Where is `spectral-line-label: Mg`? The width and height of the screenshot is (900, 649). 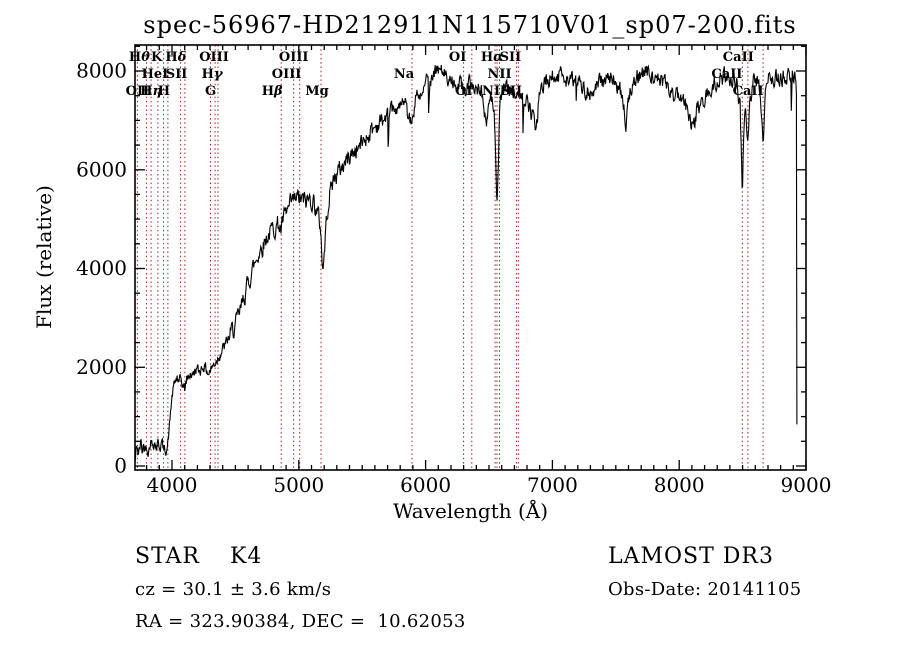
spectral-line-label: Mg is located at coordinates (316, 91).